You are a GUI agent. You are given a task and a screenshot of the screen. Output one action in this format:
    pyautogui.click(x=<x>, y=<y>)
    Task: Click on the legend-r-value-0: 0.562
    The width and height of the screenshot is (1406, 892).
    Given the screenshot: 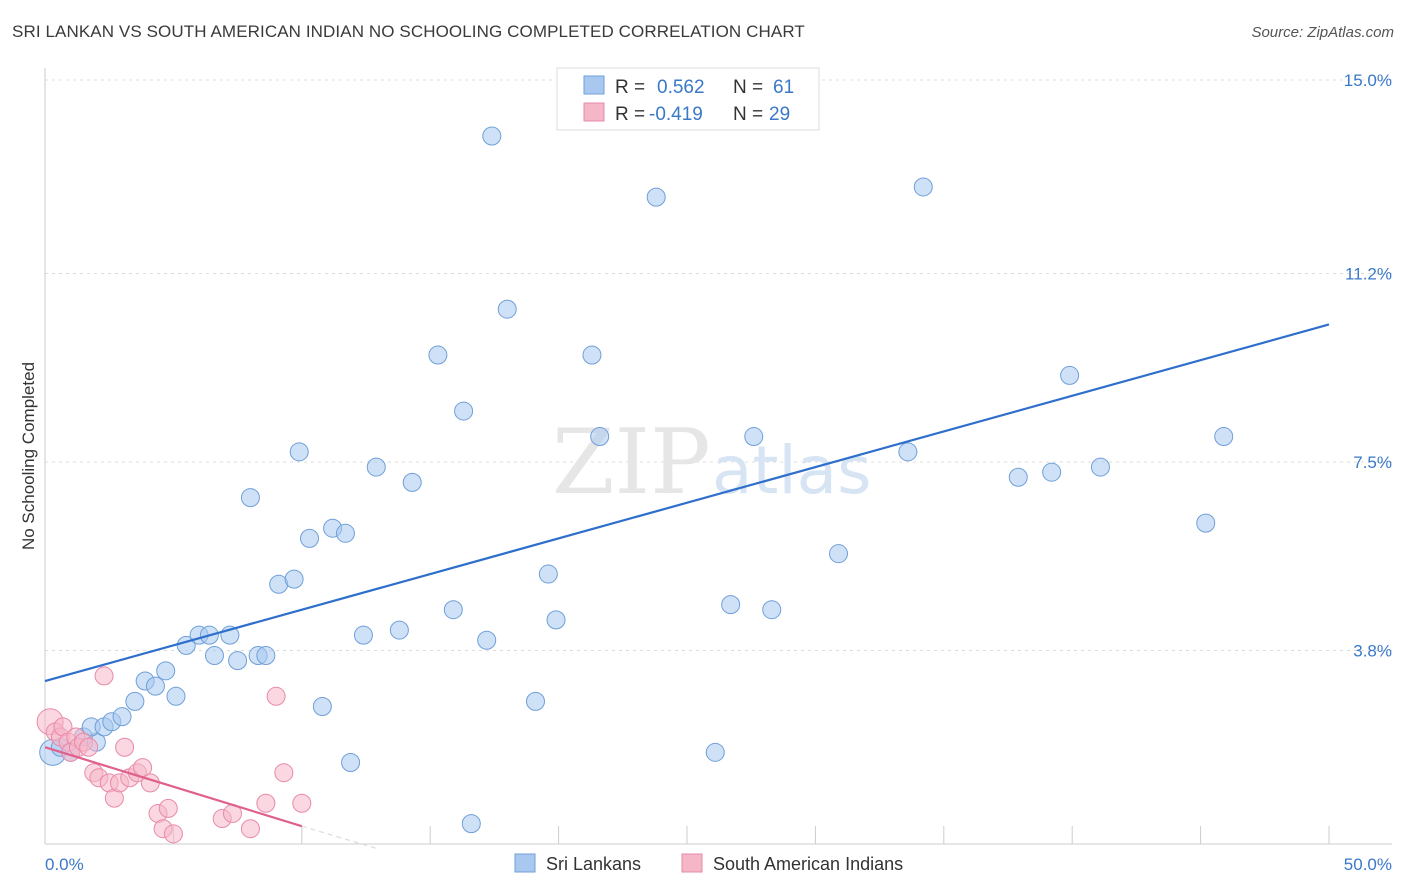 What is the action you would take?
    pyautogui.click(x=681, y=87)
    